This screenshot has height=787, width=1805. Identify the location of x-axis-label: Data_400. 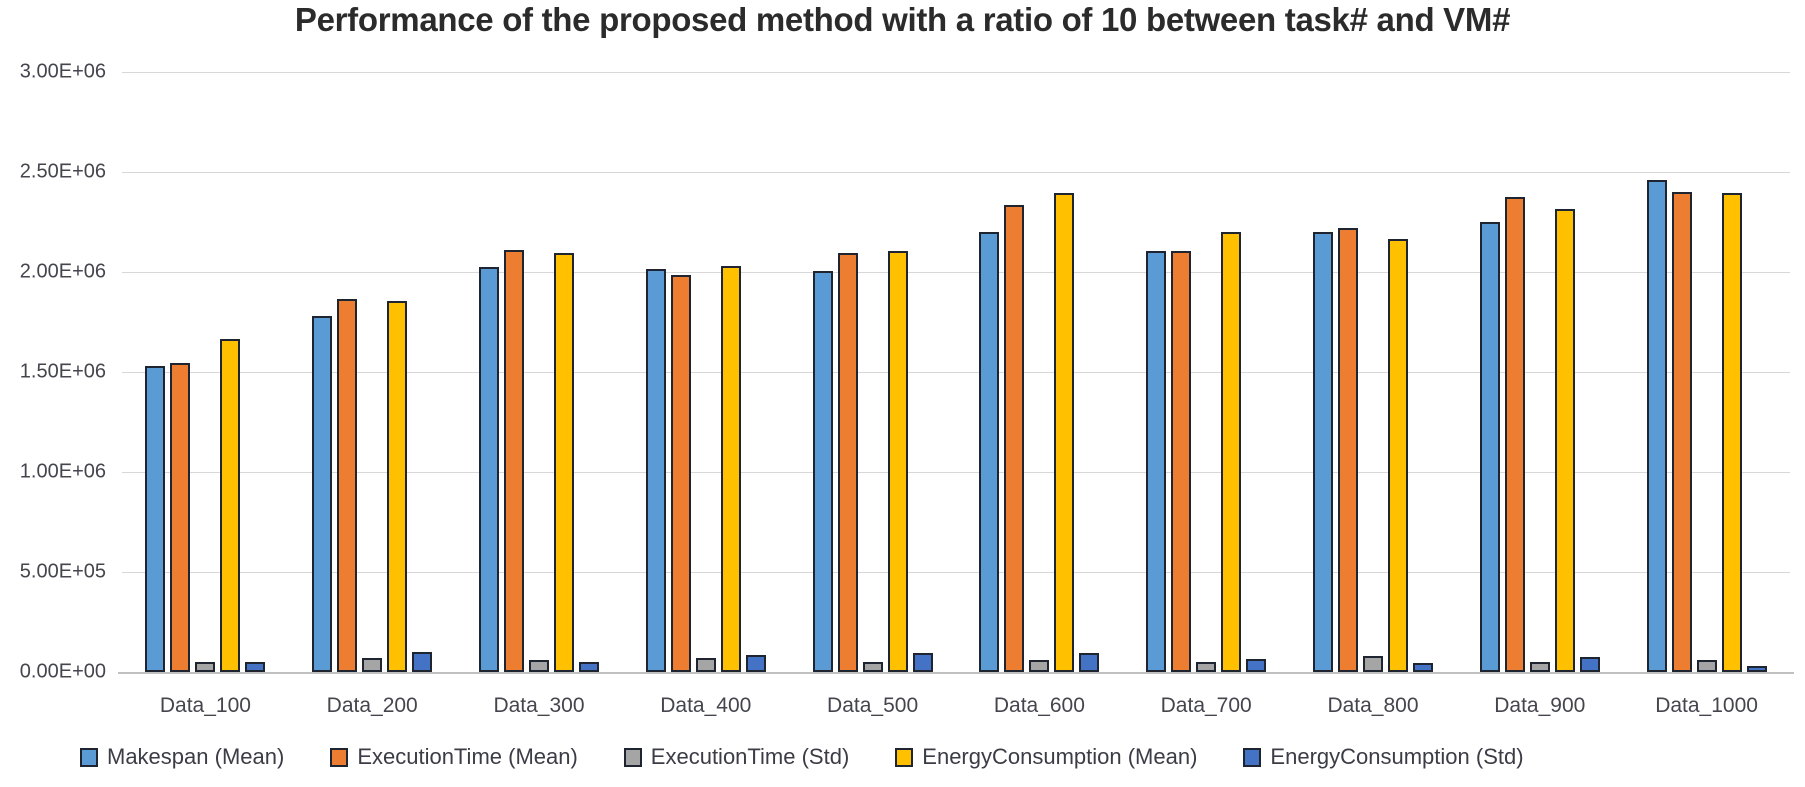
(706, 705).